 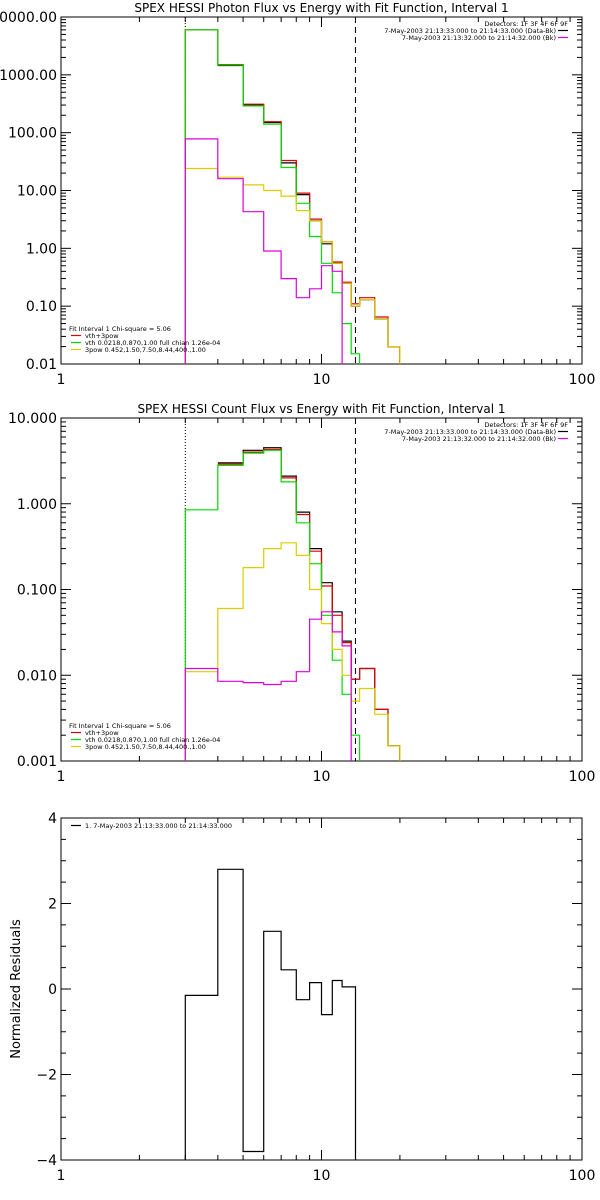 I want to click on y-tick-label: 10.00, so click(x=37, y=192).